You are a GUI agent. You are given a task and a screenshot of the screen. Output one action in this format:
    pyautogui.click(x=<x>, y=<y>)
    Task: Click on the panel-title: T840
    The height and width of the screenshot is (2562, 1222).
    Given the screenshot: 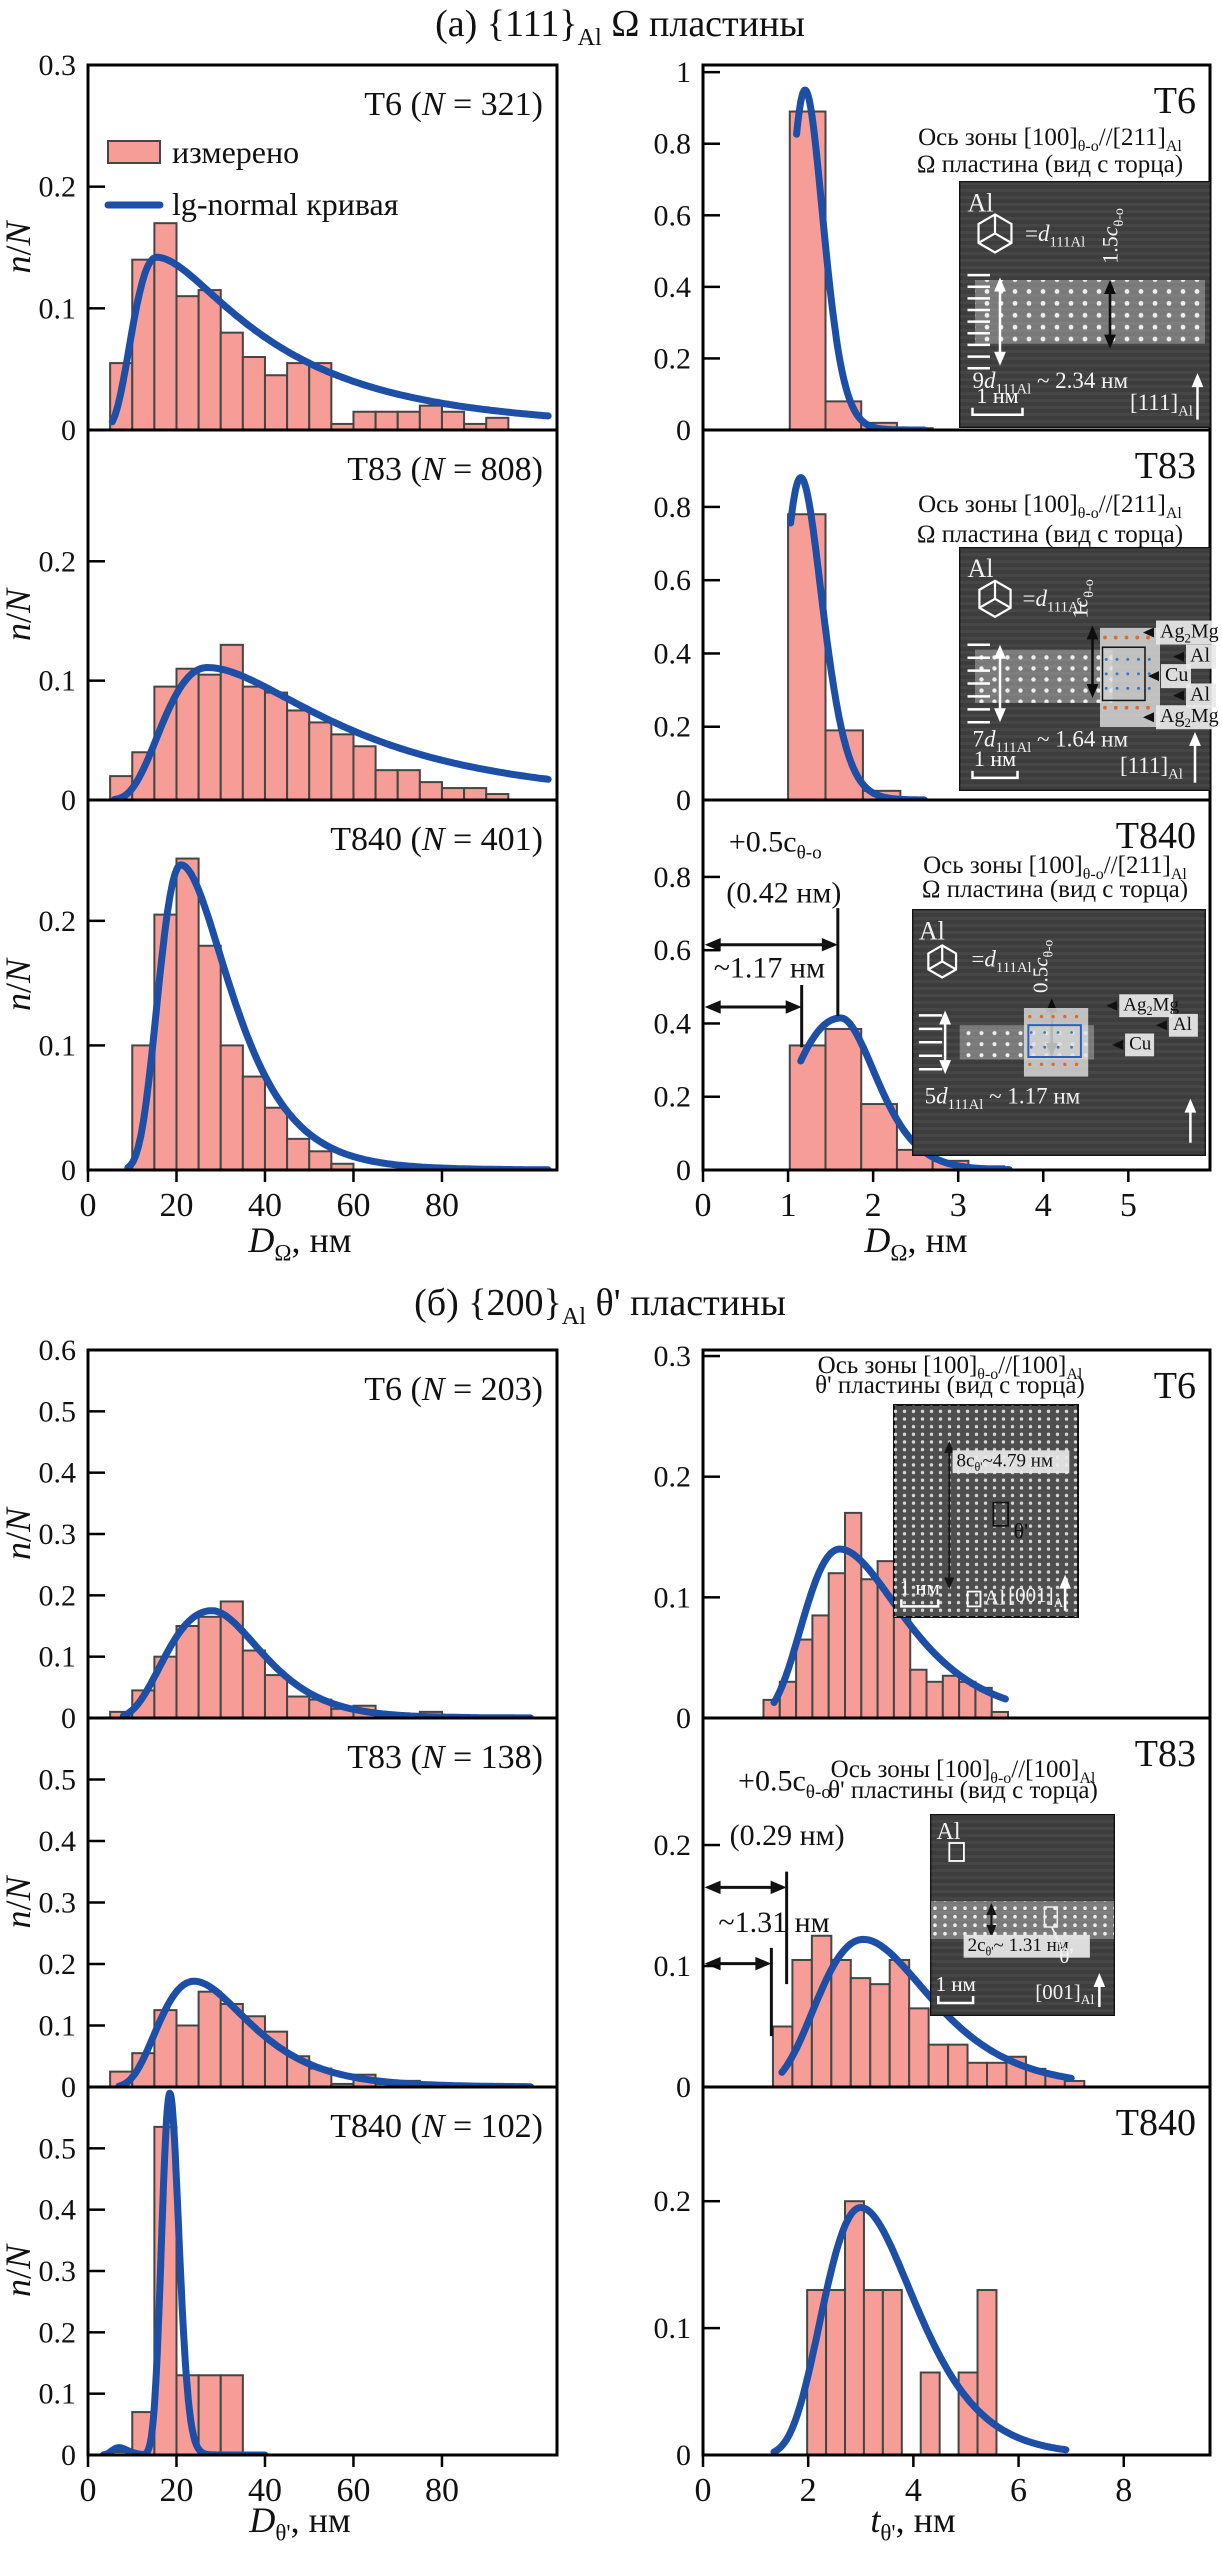 What is the action you would take?
    pyautogui.click(x=1156, y=836)
    